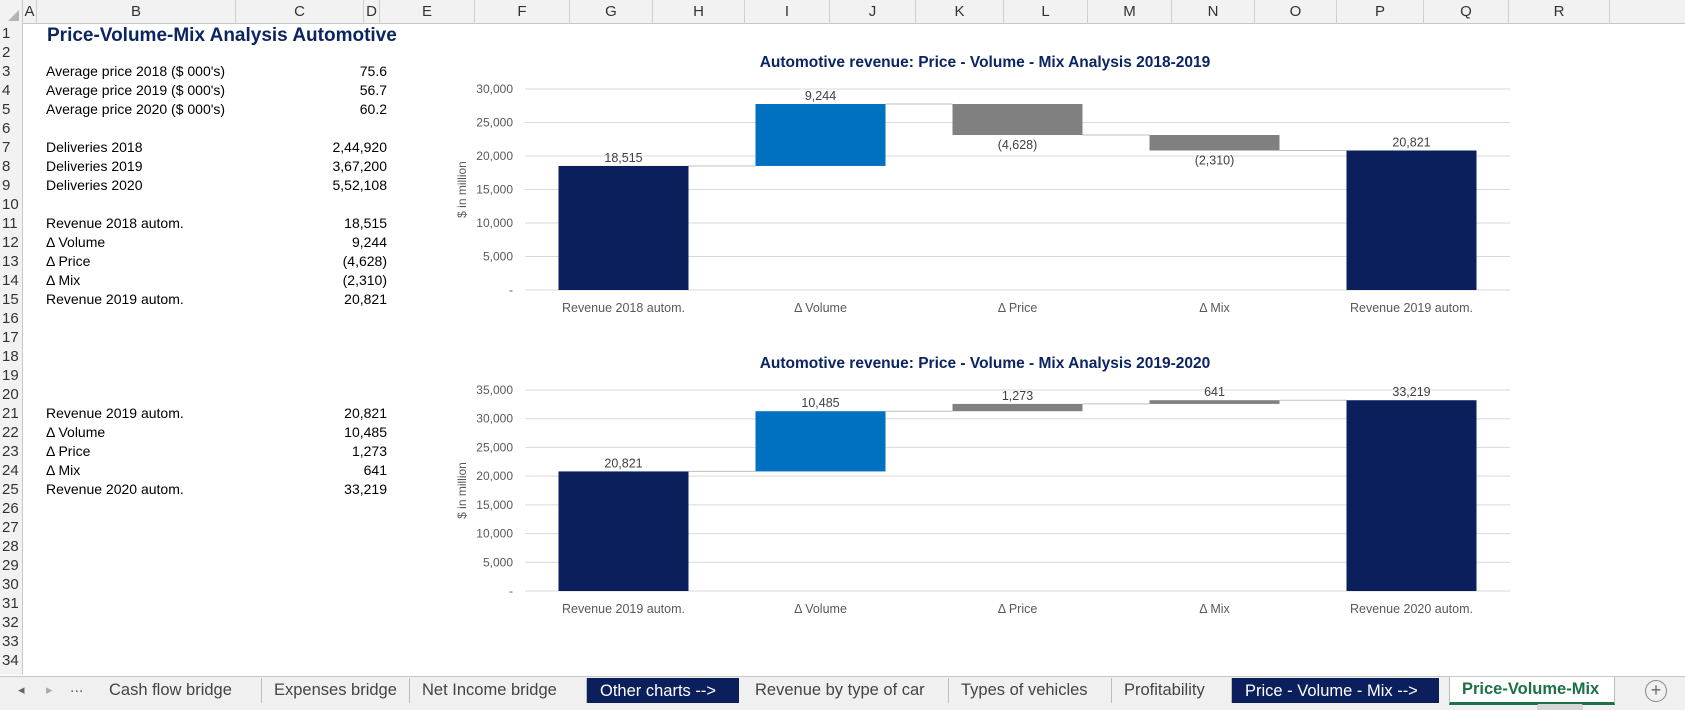 This screenshot has height=710, width=1685. What do you see at coordinates (10, 356) in the screenshot?
I see `row-header-18: 18` at bounding box center [10, 356].